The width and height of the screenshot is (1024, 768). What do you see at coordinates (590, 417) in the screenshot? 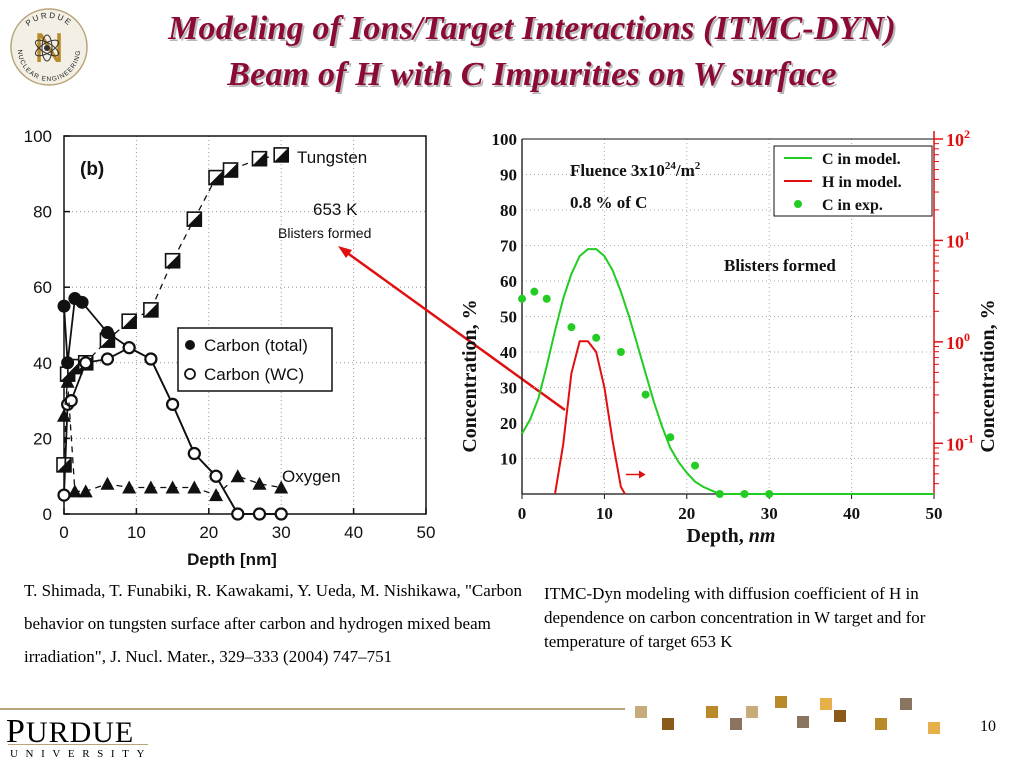
I see `series-line-h-in-model` at bounding box center [590, 417].